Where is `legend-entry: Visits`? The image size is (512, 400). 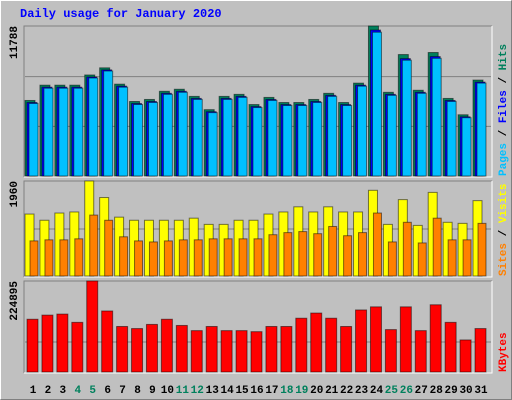
legend-entry: Visits is located at coordinates (504, 204).